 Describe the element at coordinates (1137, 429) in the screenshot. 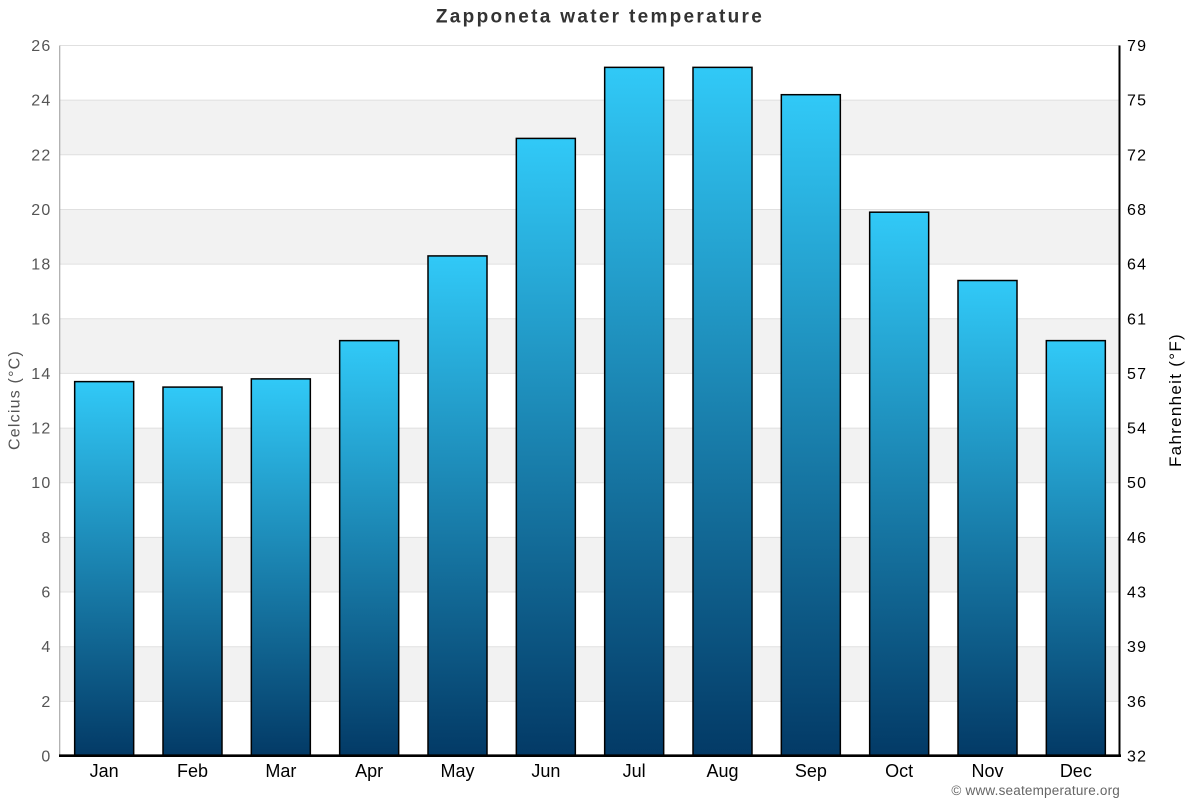

I see `svg-text: 54` at that location.